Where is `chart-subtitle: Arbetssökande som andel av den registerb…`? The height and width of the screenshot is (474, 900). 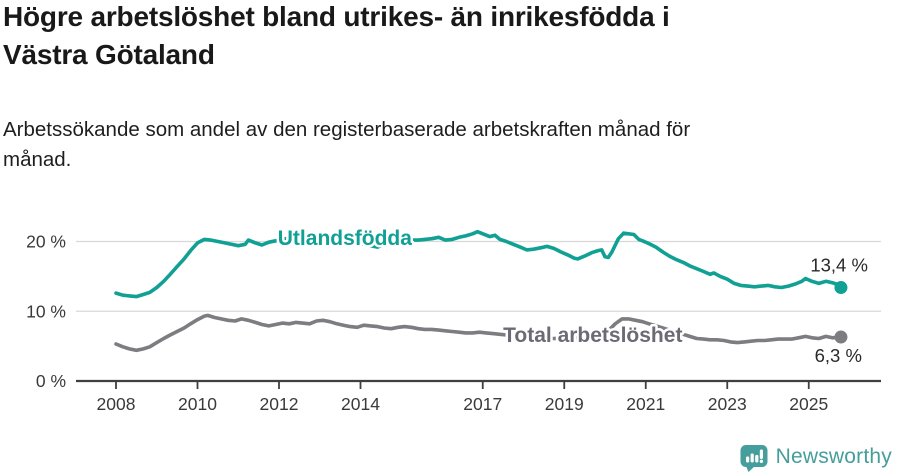 chart-subtitle: Arbetssökande som andel av den registerb… is located at coordinates (346, 145).